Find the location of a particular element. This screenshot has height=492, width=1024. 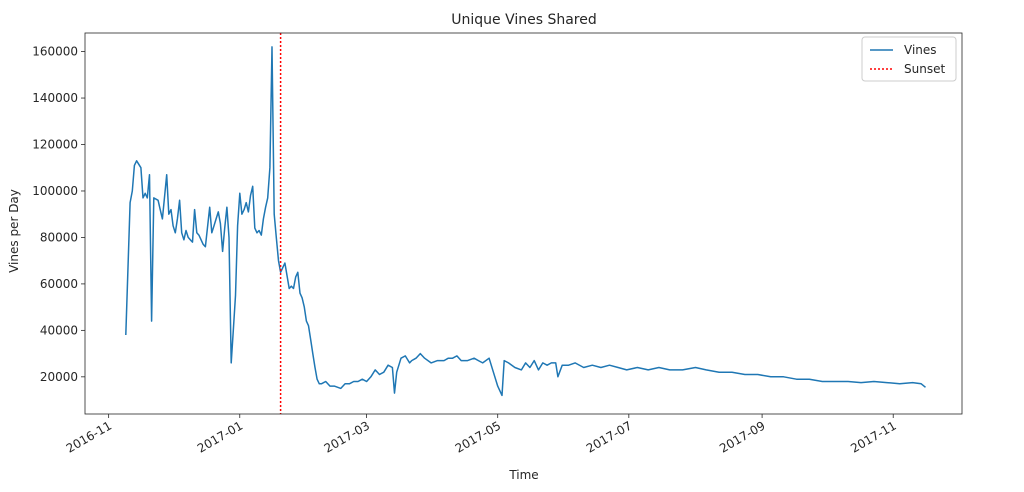

y-tick-label: 140000 is located at coordinates (55, 98).